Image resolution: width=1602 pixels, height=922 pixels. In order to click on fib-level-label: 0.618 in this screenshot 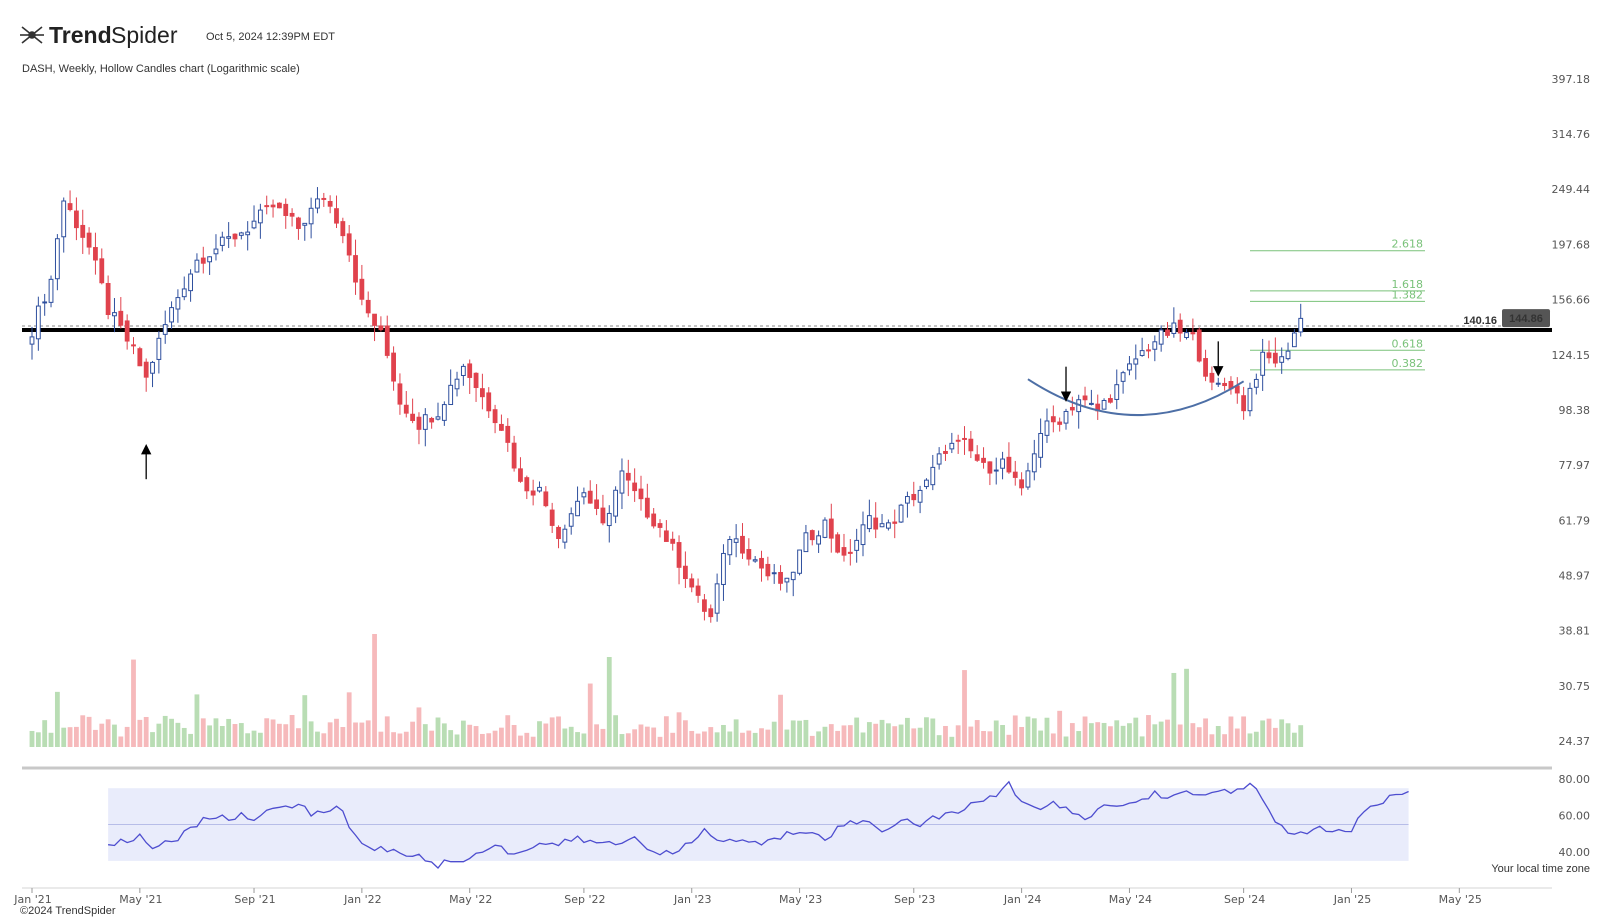, I will do `click(1408, 343)`.